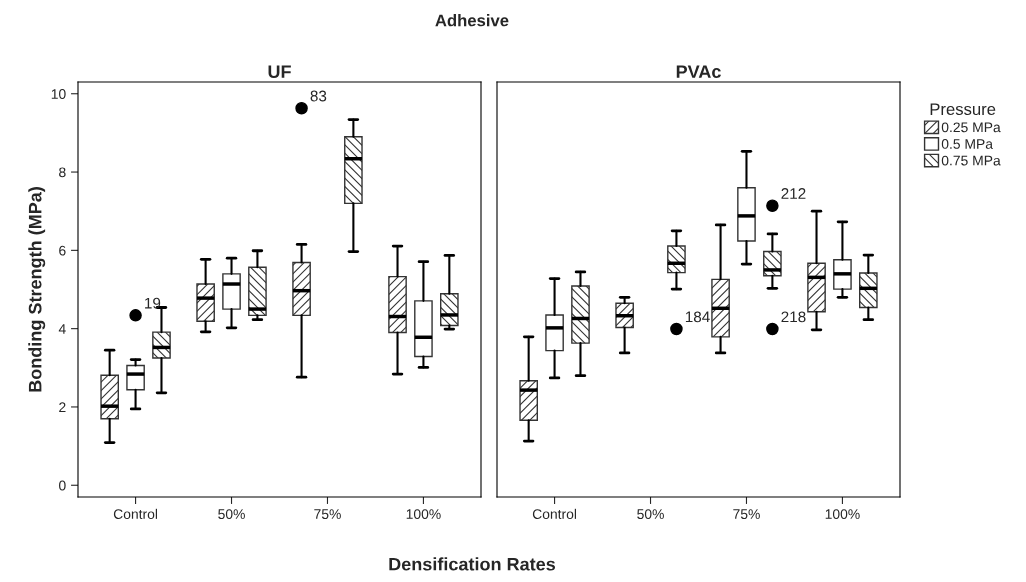  What do you see at coordinates (971, 160) in the screenshot?
I see `legend-label: 0.75 MPa` at bounding box center [971, 160].